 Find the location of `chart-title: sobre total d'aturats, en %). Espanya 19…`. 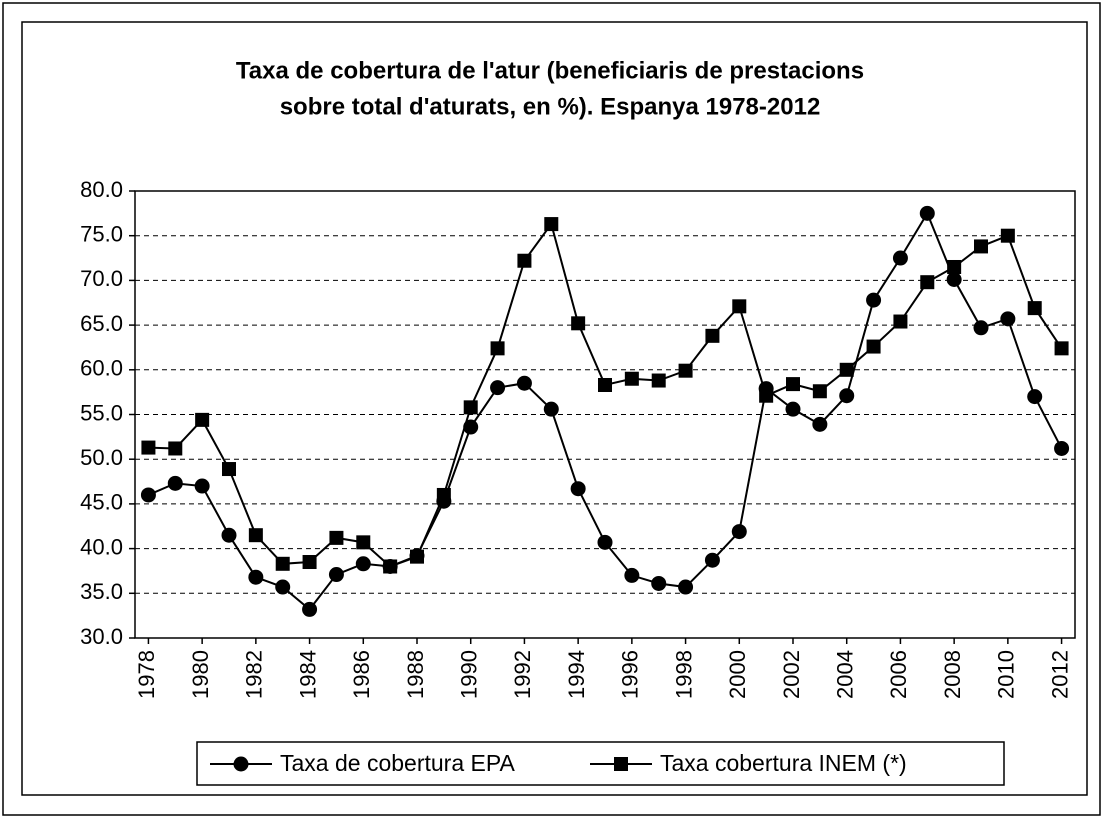

chart-title: sobre total d'aturats, en %). Espanya 19… is located at coordinates (550, 106).